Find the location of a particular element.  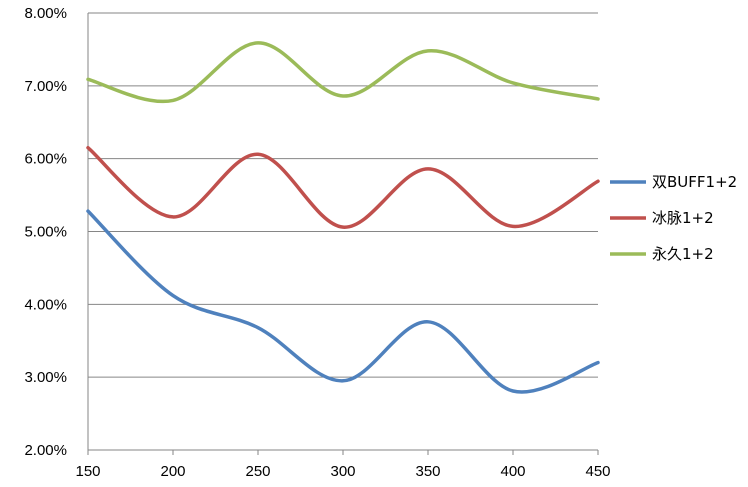

x-tick-label: 150 is located at coordinates (87, 471).